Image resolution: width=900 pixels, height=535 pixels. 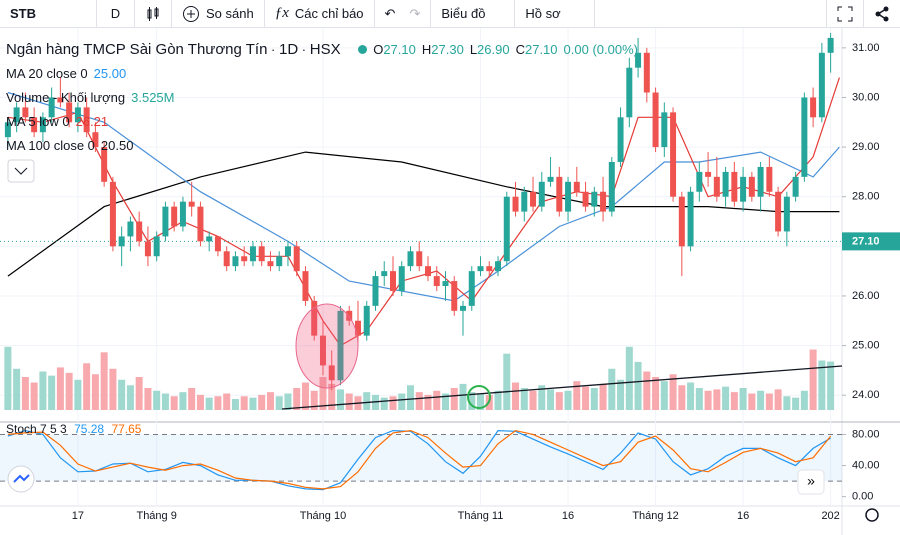 What do you see at coordinates (323, 516) in the screenshot?
I see `x-tick-label: Tháng 10` at bounding box center [323, 516].